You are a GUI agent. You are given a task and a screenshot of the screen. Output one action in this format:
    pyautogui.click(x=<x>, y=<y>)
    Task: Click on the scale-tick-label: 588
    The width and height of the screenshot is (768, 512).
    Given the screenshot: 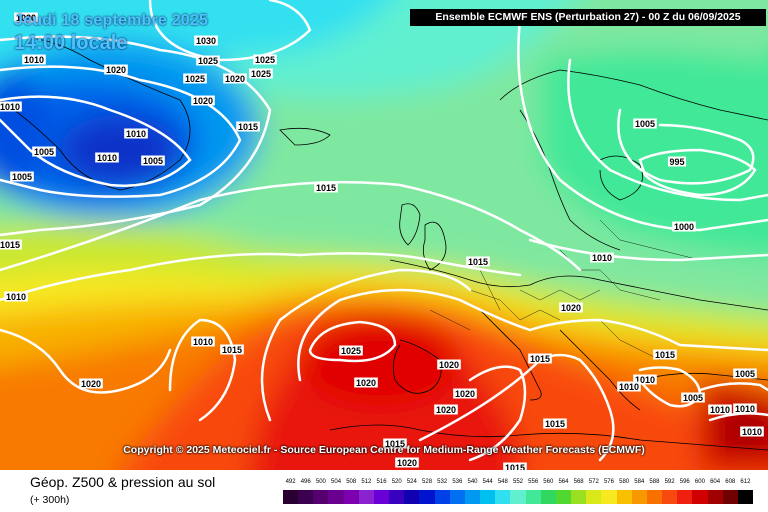 What is the action you would take?
    pyautogui.click(x=654, y=482)
    